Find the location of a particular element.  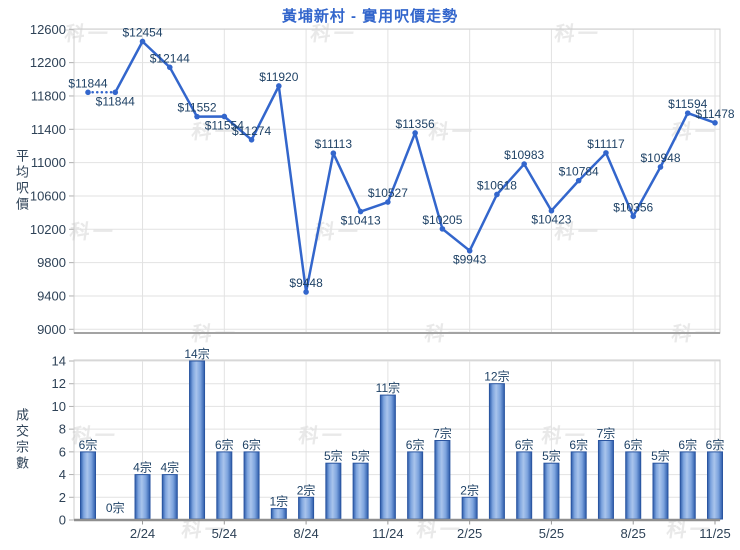

y-axis-title-average-price: 平均呎價 is located at coordinates (21, 181).